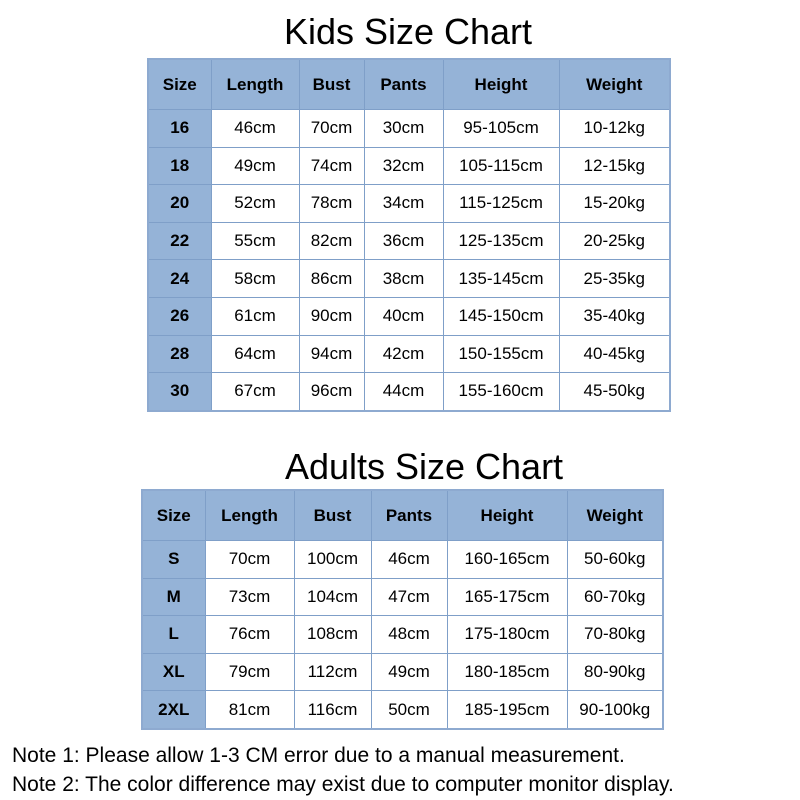 This screenshot has height=800, width=800. I want to click on table-cell: 104cm, so click(332, 597).